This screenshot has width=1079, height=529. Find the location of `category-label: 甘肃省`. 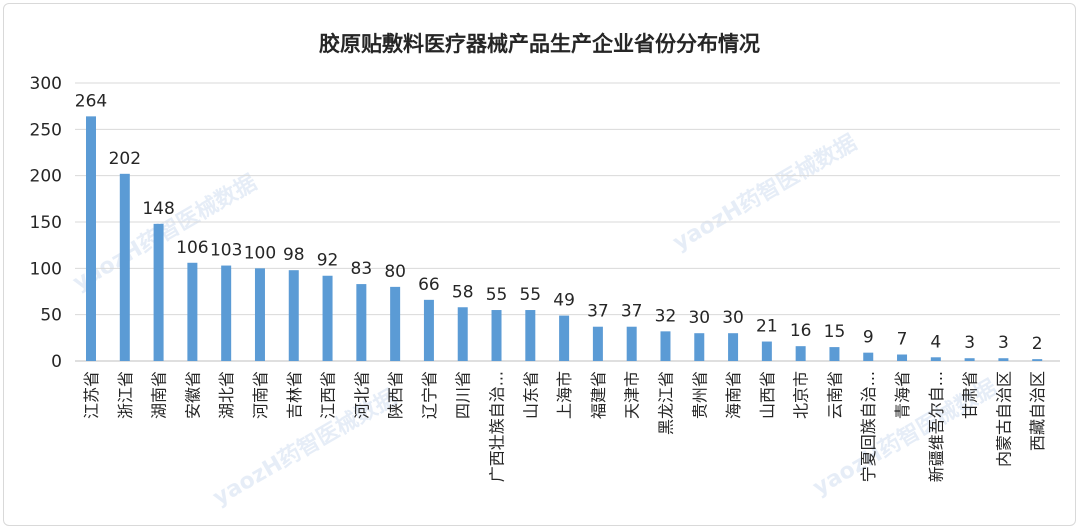

category-label: 甘肃省 is located at coordinates (970, 395).